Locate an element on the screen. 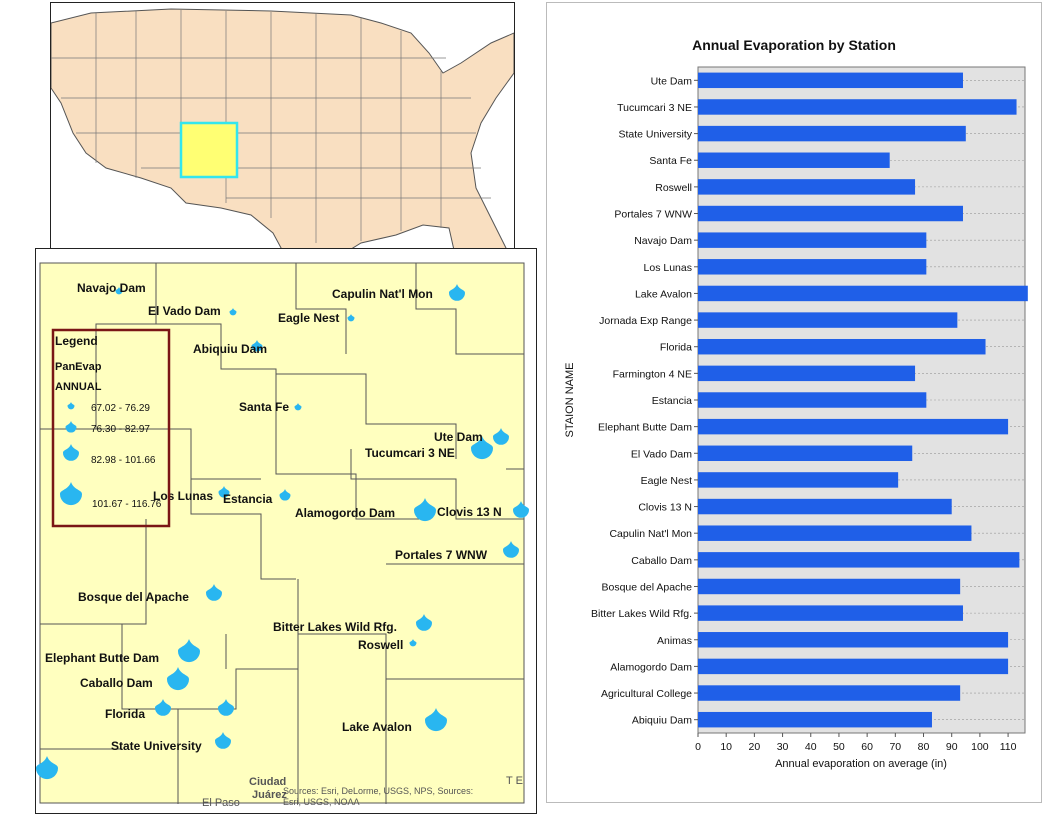  category-label: Bosque del Apache is located at coordinates (647, 587).